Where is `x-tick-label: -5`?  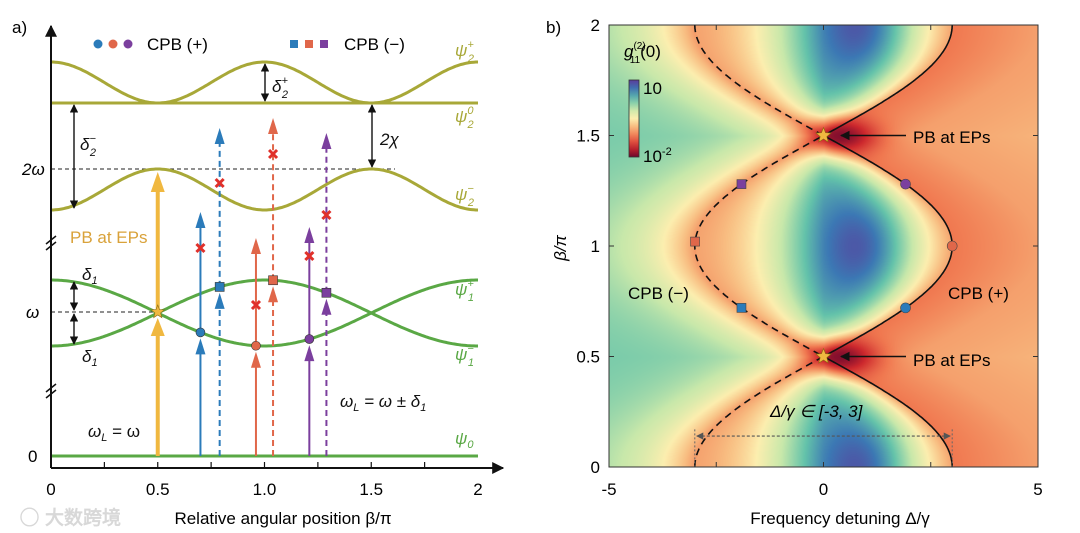
x-tick-label: -5 is located at coordinates (608, 489).